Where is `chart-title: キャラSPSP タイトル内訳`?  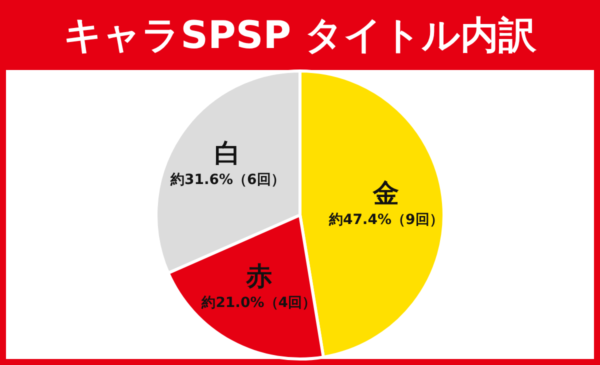 chart-title: キャラSPSP タイトル内訳 is located at coordinates (301, 35).